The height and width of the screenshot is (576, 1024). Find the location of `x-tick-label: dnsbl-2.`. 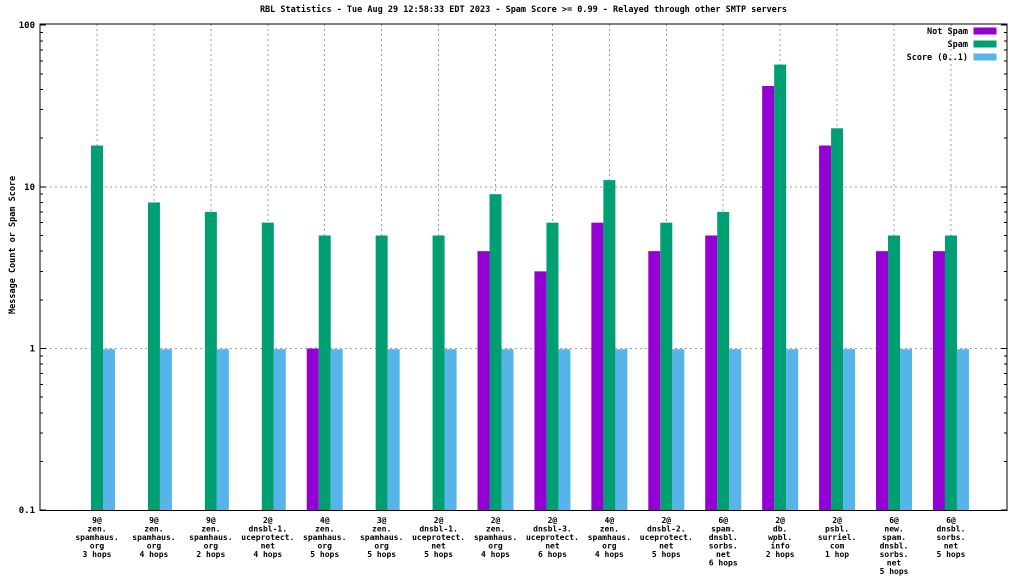

x-tick-label: dnsbl-2. is located at coordinates (666, 529).